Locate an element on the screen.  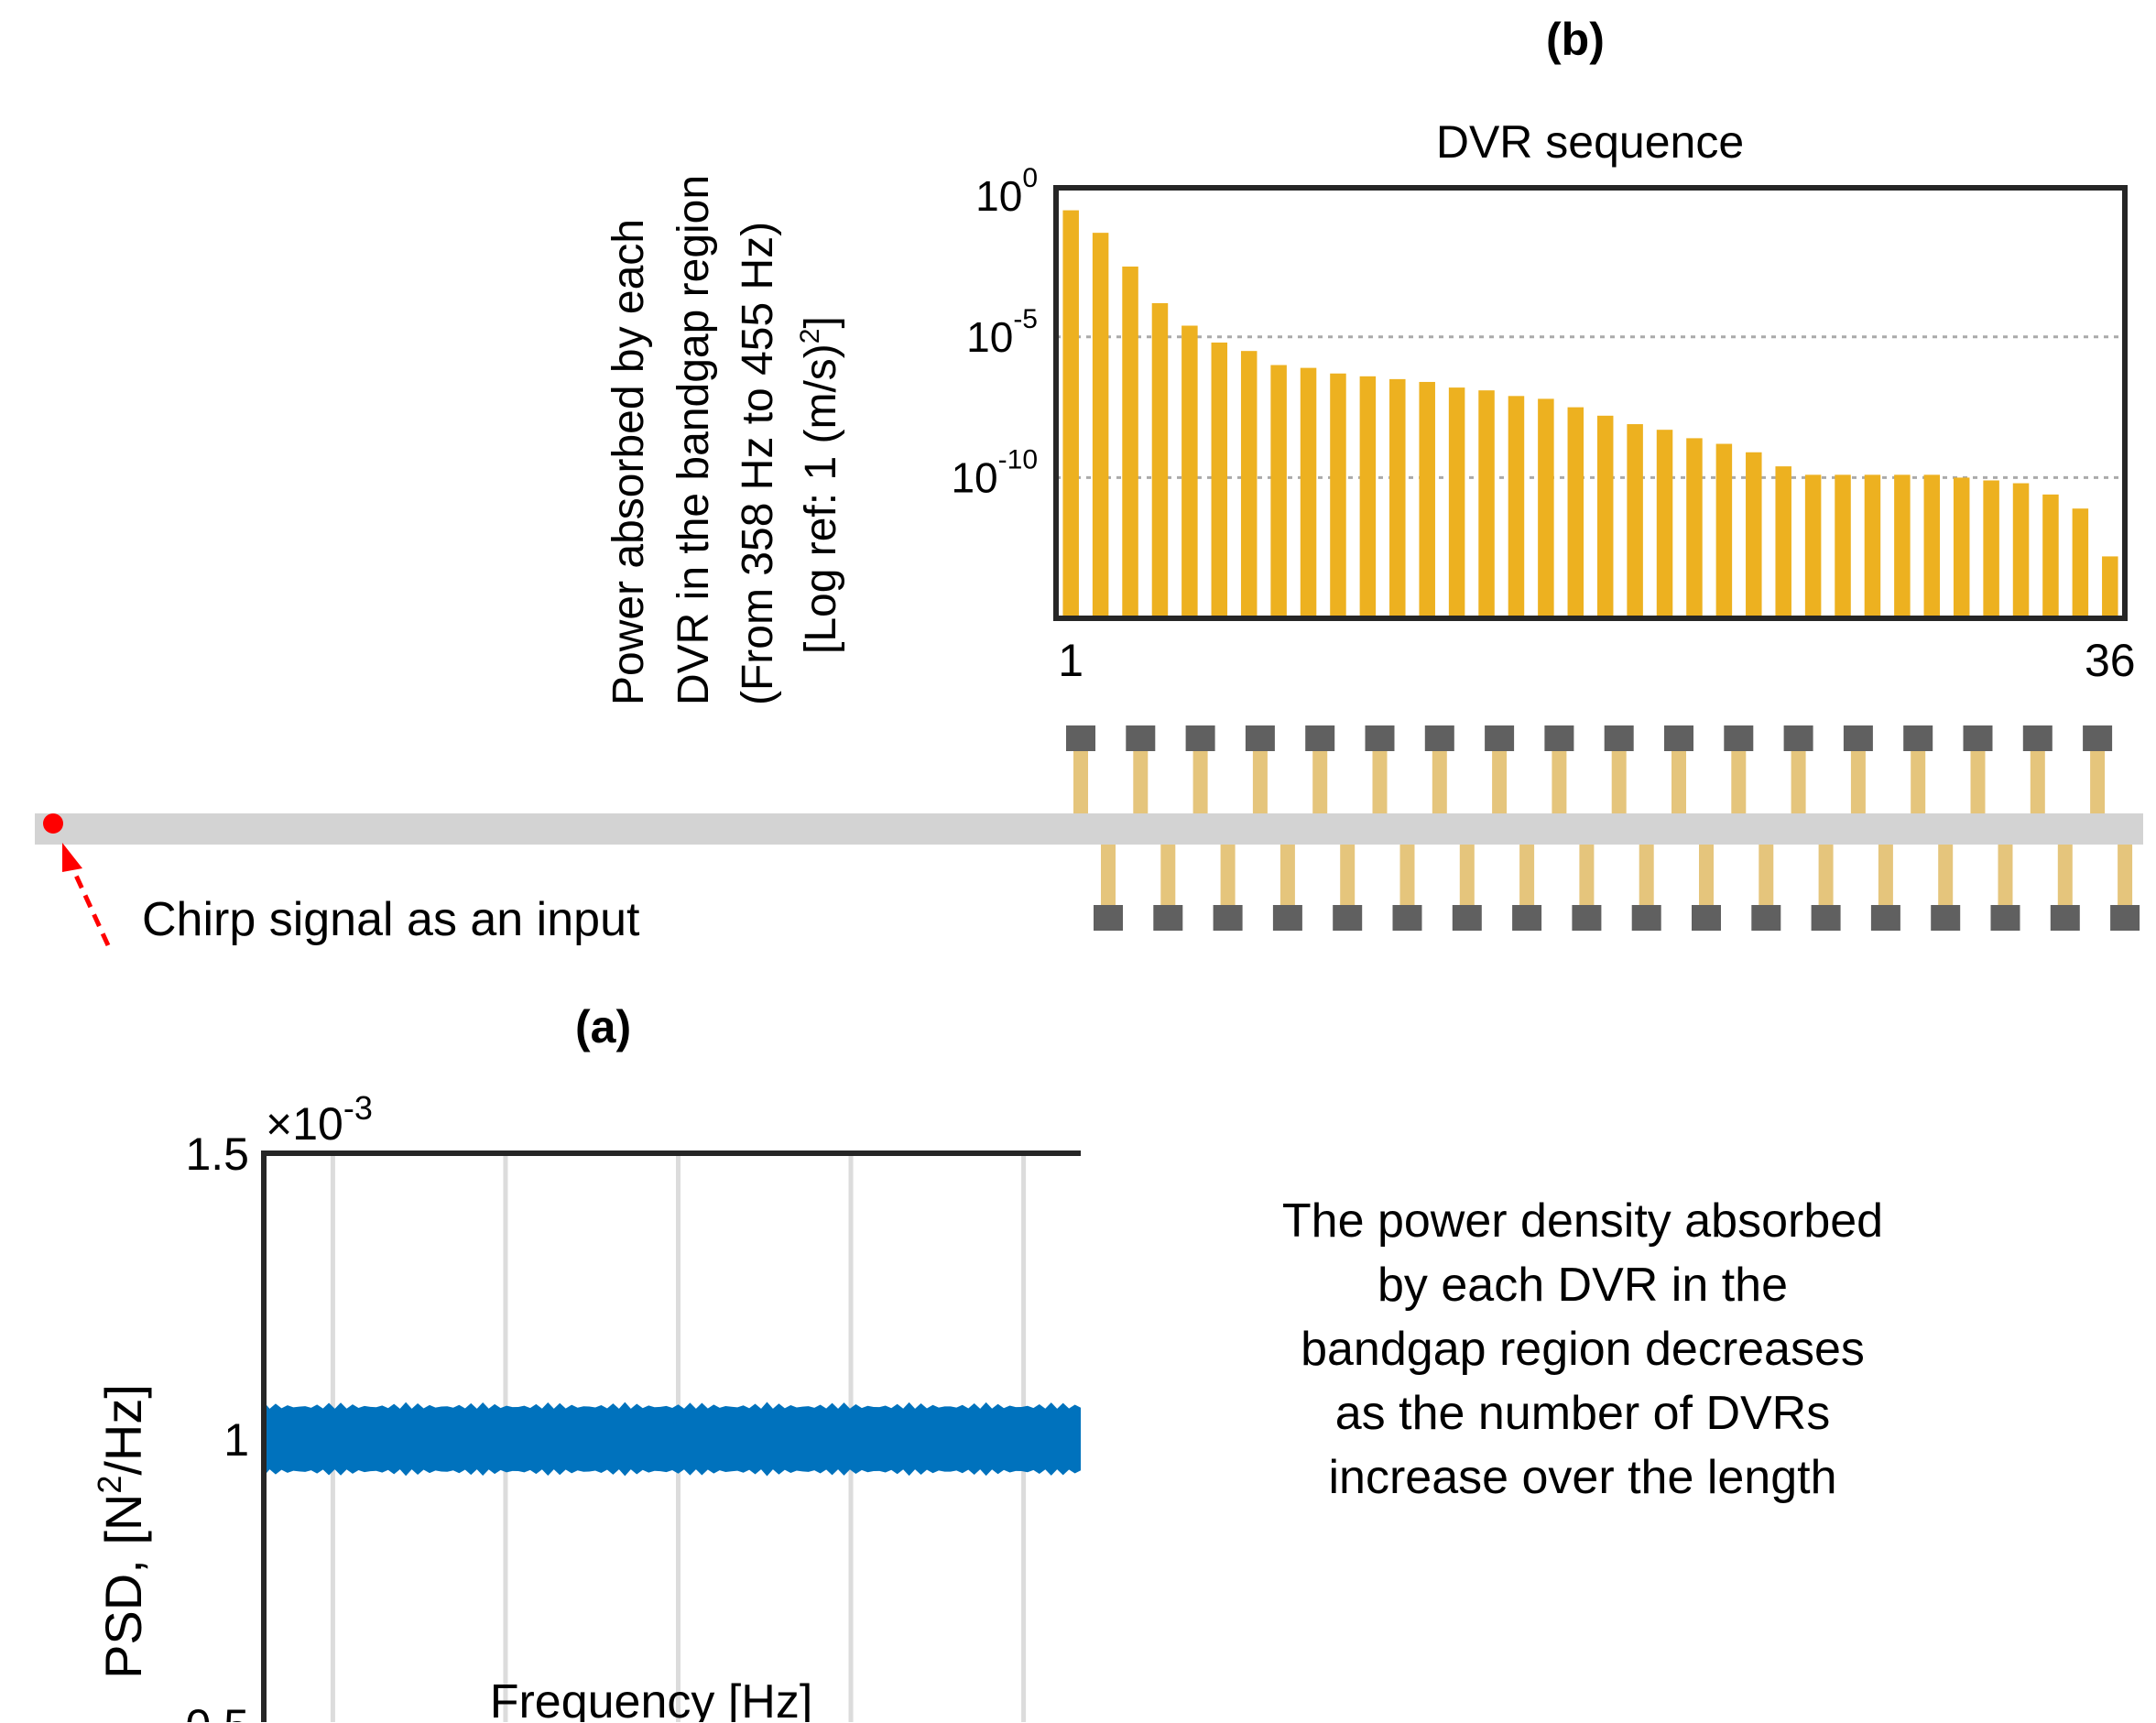
panel-b-label: (b) is located at coordinates (1575, 40).